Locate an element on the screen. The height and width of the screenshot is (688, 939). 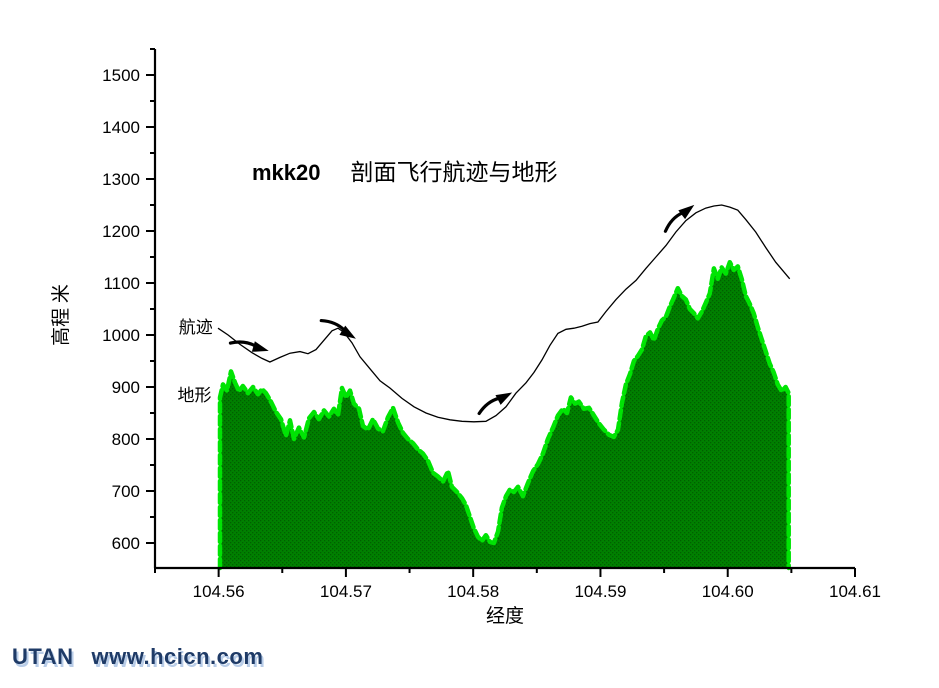
footer-watermark: UTAN www.hcicn.com is located at coordinates (472, 662).